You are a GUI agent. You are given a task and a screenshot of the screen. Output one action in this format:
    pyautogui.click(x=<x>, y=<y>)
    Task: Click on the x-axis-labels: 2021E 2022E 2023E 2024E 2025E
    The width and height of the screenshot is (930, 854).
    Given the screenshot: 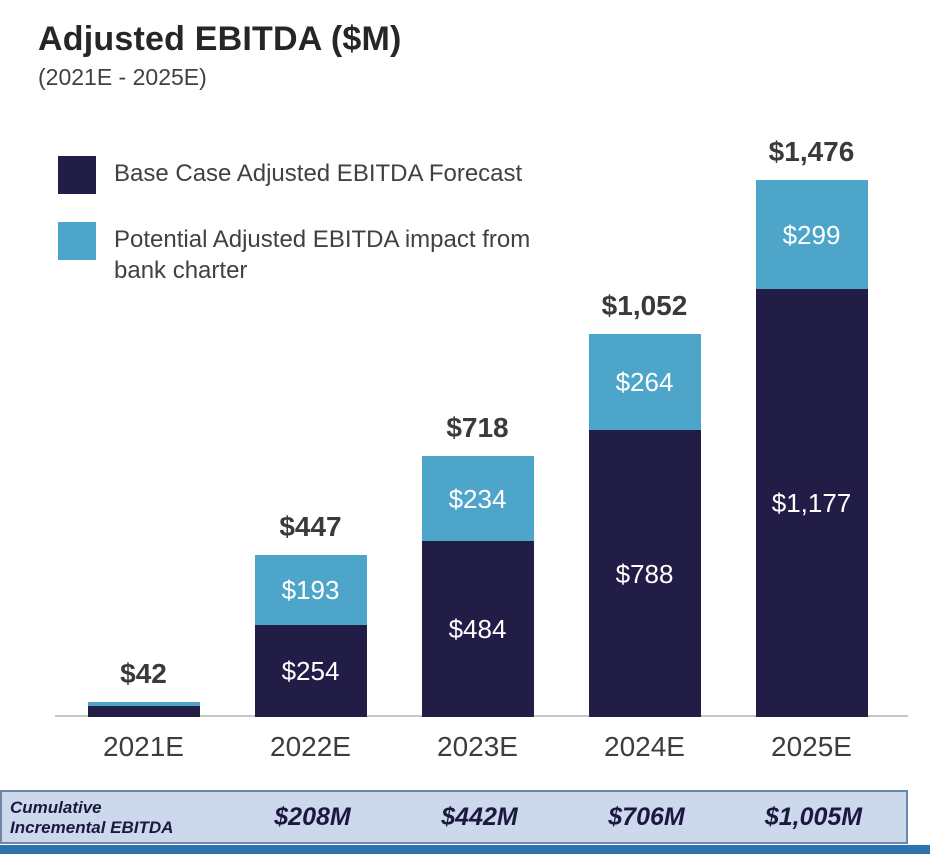 What is the action you would take?
    pyautogui.click(x=465, y=746)
    